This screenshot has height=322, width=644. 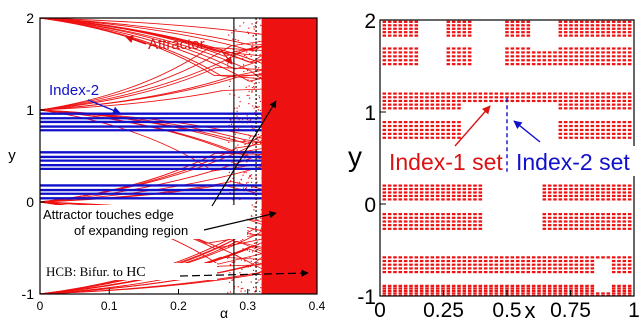 What do you see at coordinates (527, 131) in the screenshot?
I see `index2-set-arrow` at bounding box center [527, 131].